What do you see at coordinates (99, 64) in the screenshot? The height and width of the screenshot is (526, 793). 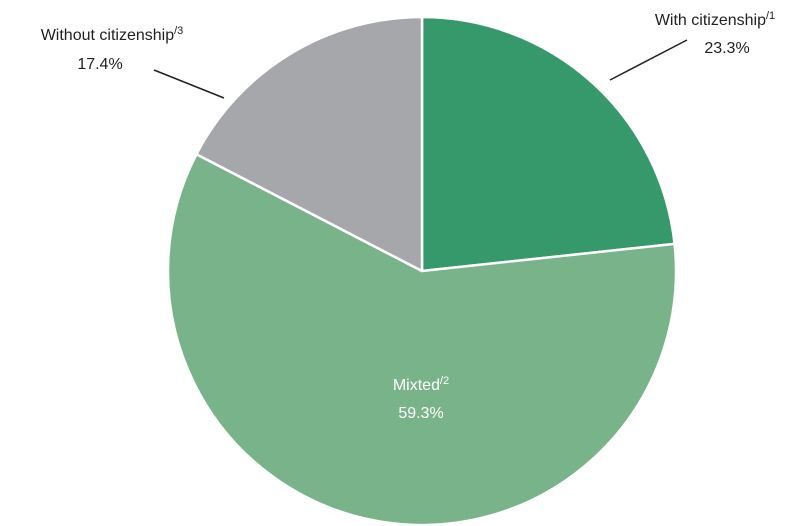 I see `slice-value-without-citizenship: 17.4%` at bounding box center [99, 64].